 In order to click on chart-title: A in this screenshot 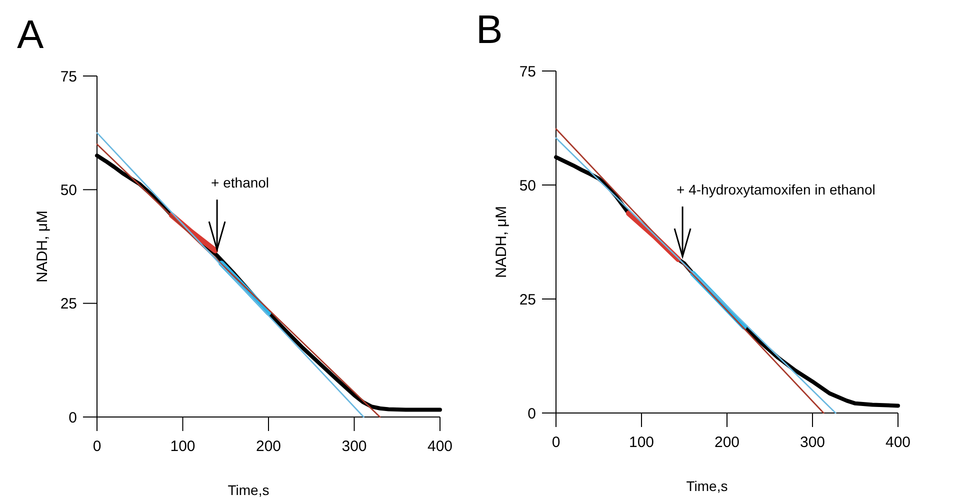, I will do `click(30, 35)`.